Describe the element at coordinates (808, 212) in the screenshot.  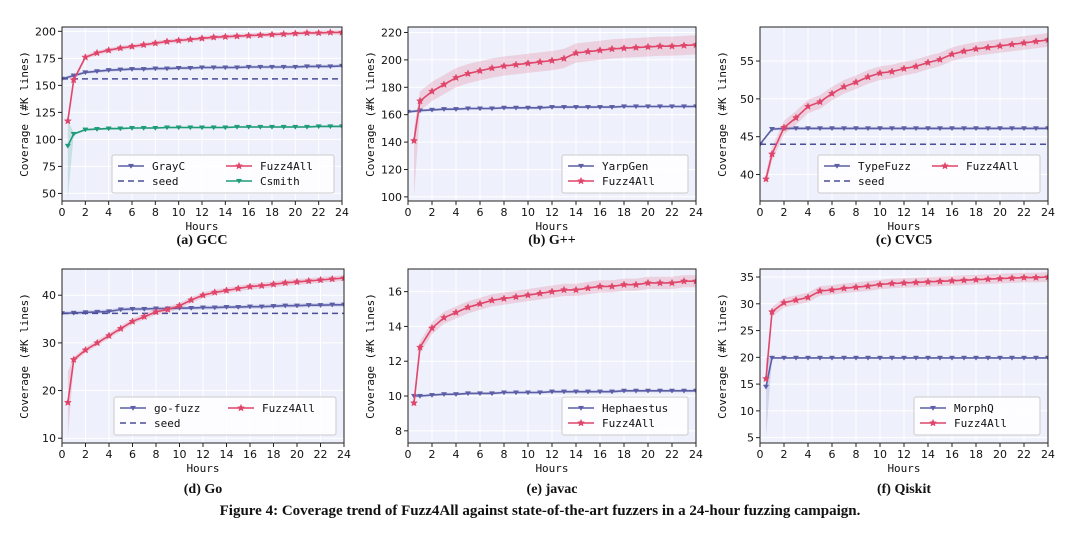
I see `x-tick-label: 4` at that location.